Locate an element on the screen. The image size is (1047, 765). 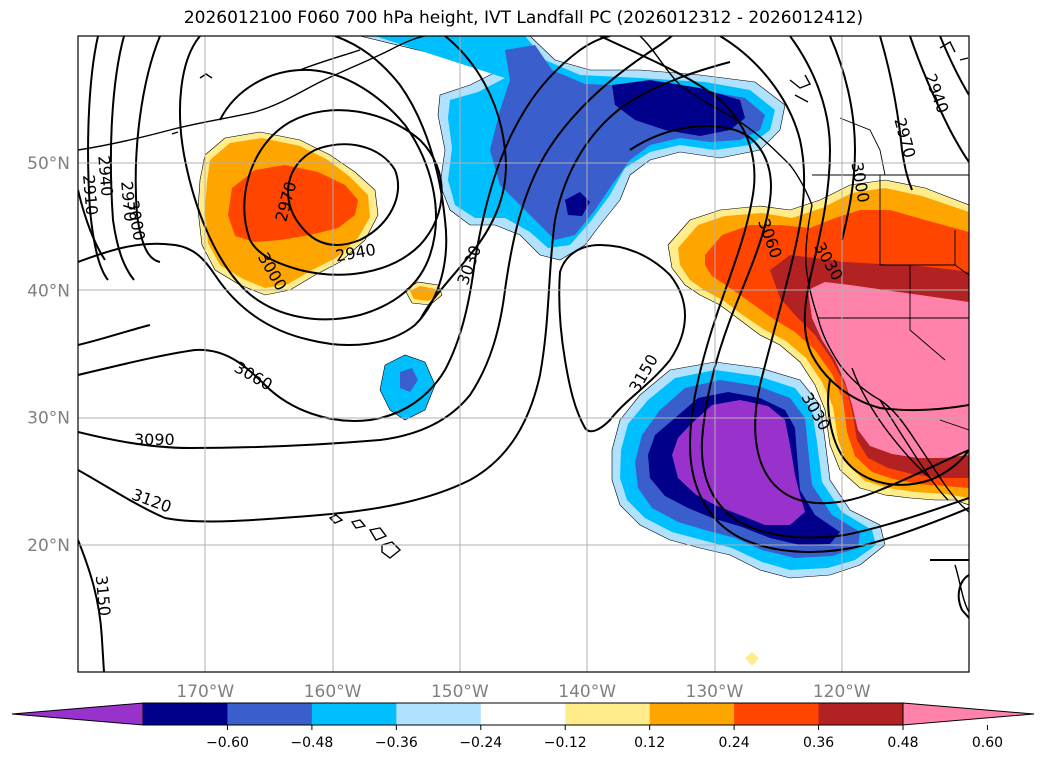
colorbar-extend-high is located at coordinates (968, 714).